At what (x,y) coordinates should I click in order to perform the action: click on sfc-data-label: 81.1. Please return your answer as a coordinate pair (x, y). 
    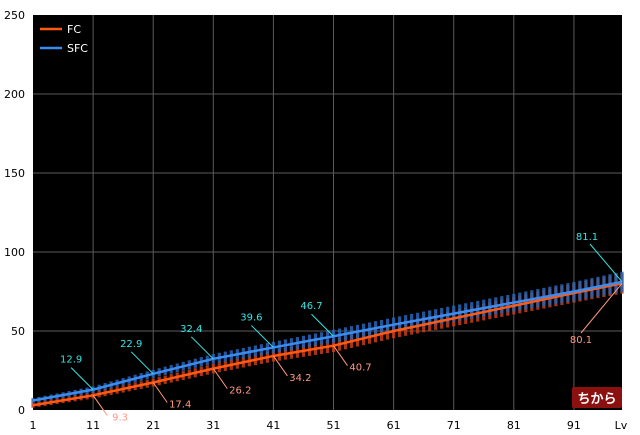
    Looking at the image, I should click on (587, 237).